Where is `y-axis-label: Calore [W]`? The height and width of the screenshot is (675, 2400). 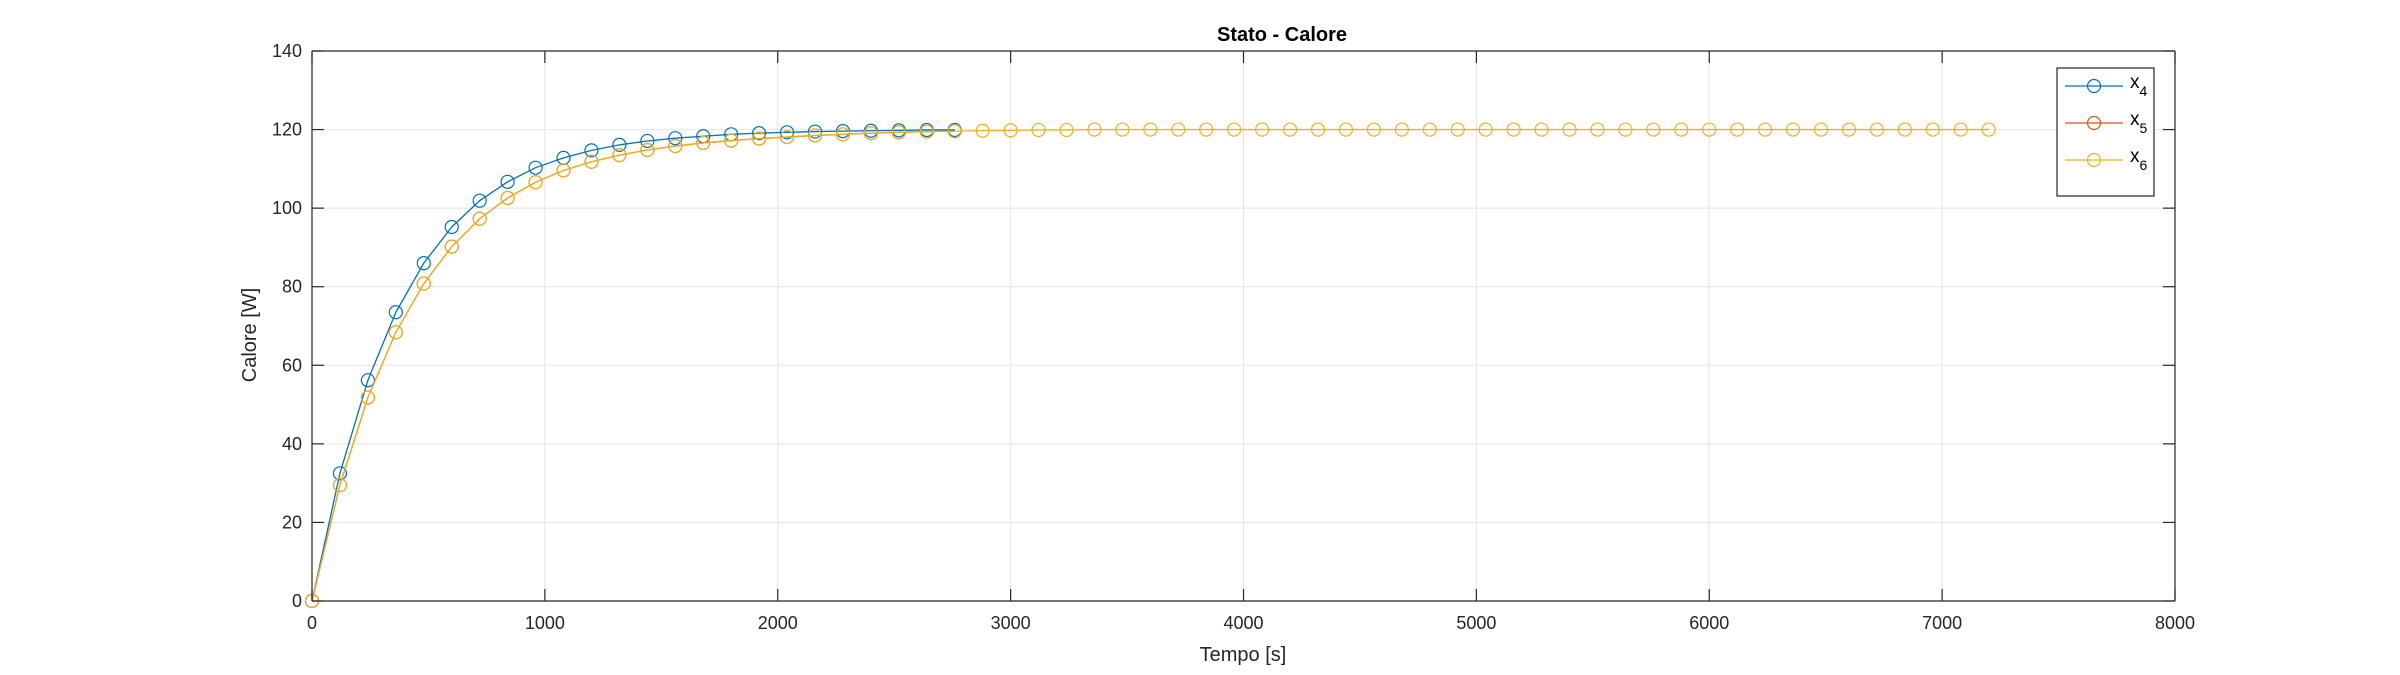
y-axis-label: Calore [W] is located at coordinates (250, 335).